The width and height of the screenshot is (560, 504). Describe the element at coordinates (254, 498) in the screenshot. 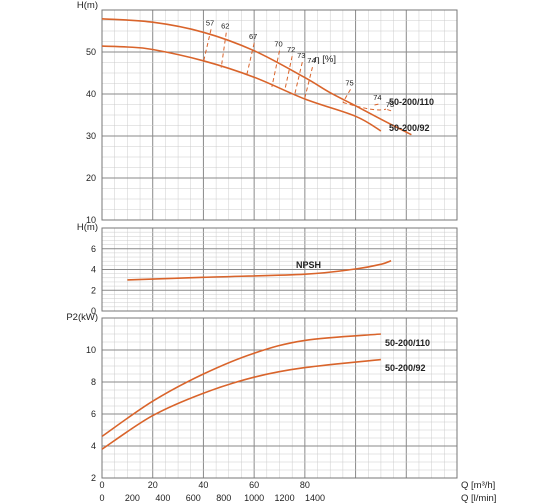

I see `x2-tick-label: 1000` at that location.